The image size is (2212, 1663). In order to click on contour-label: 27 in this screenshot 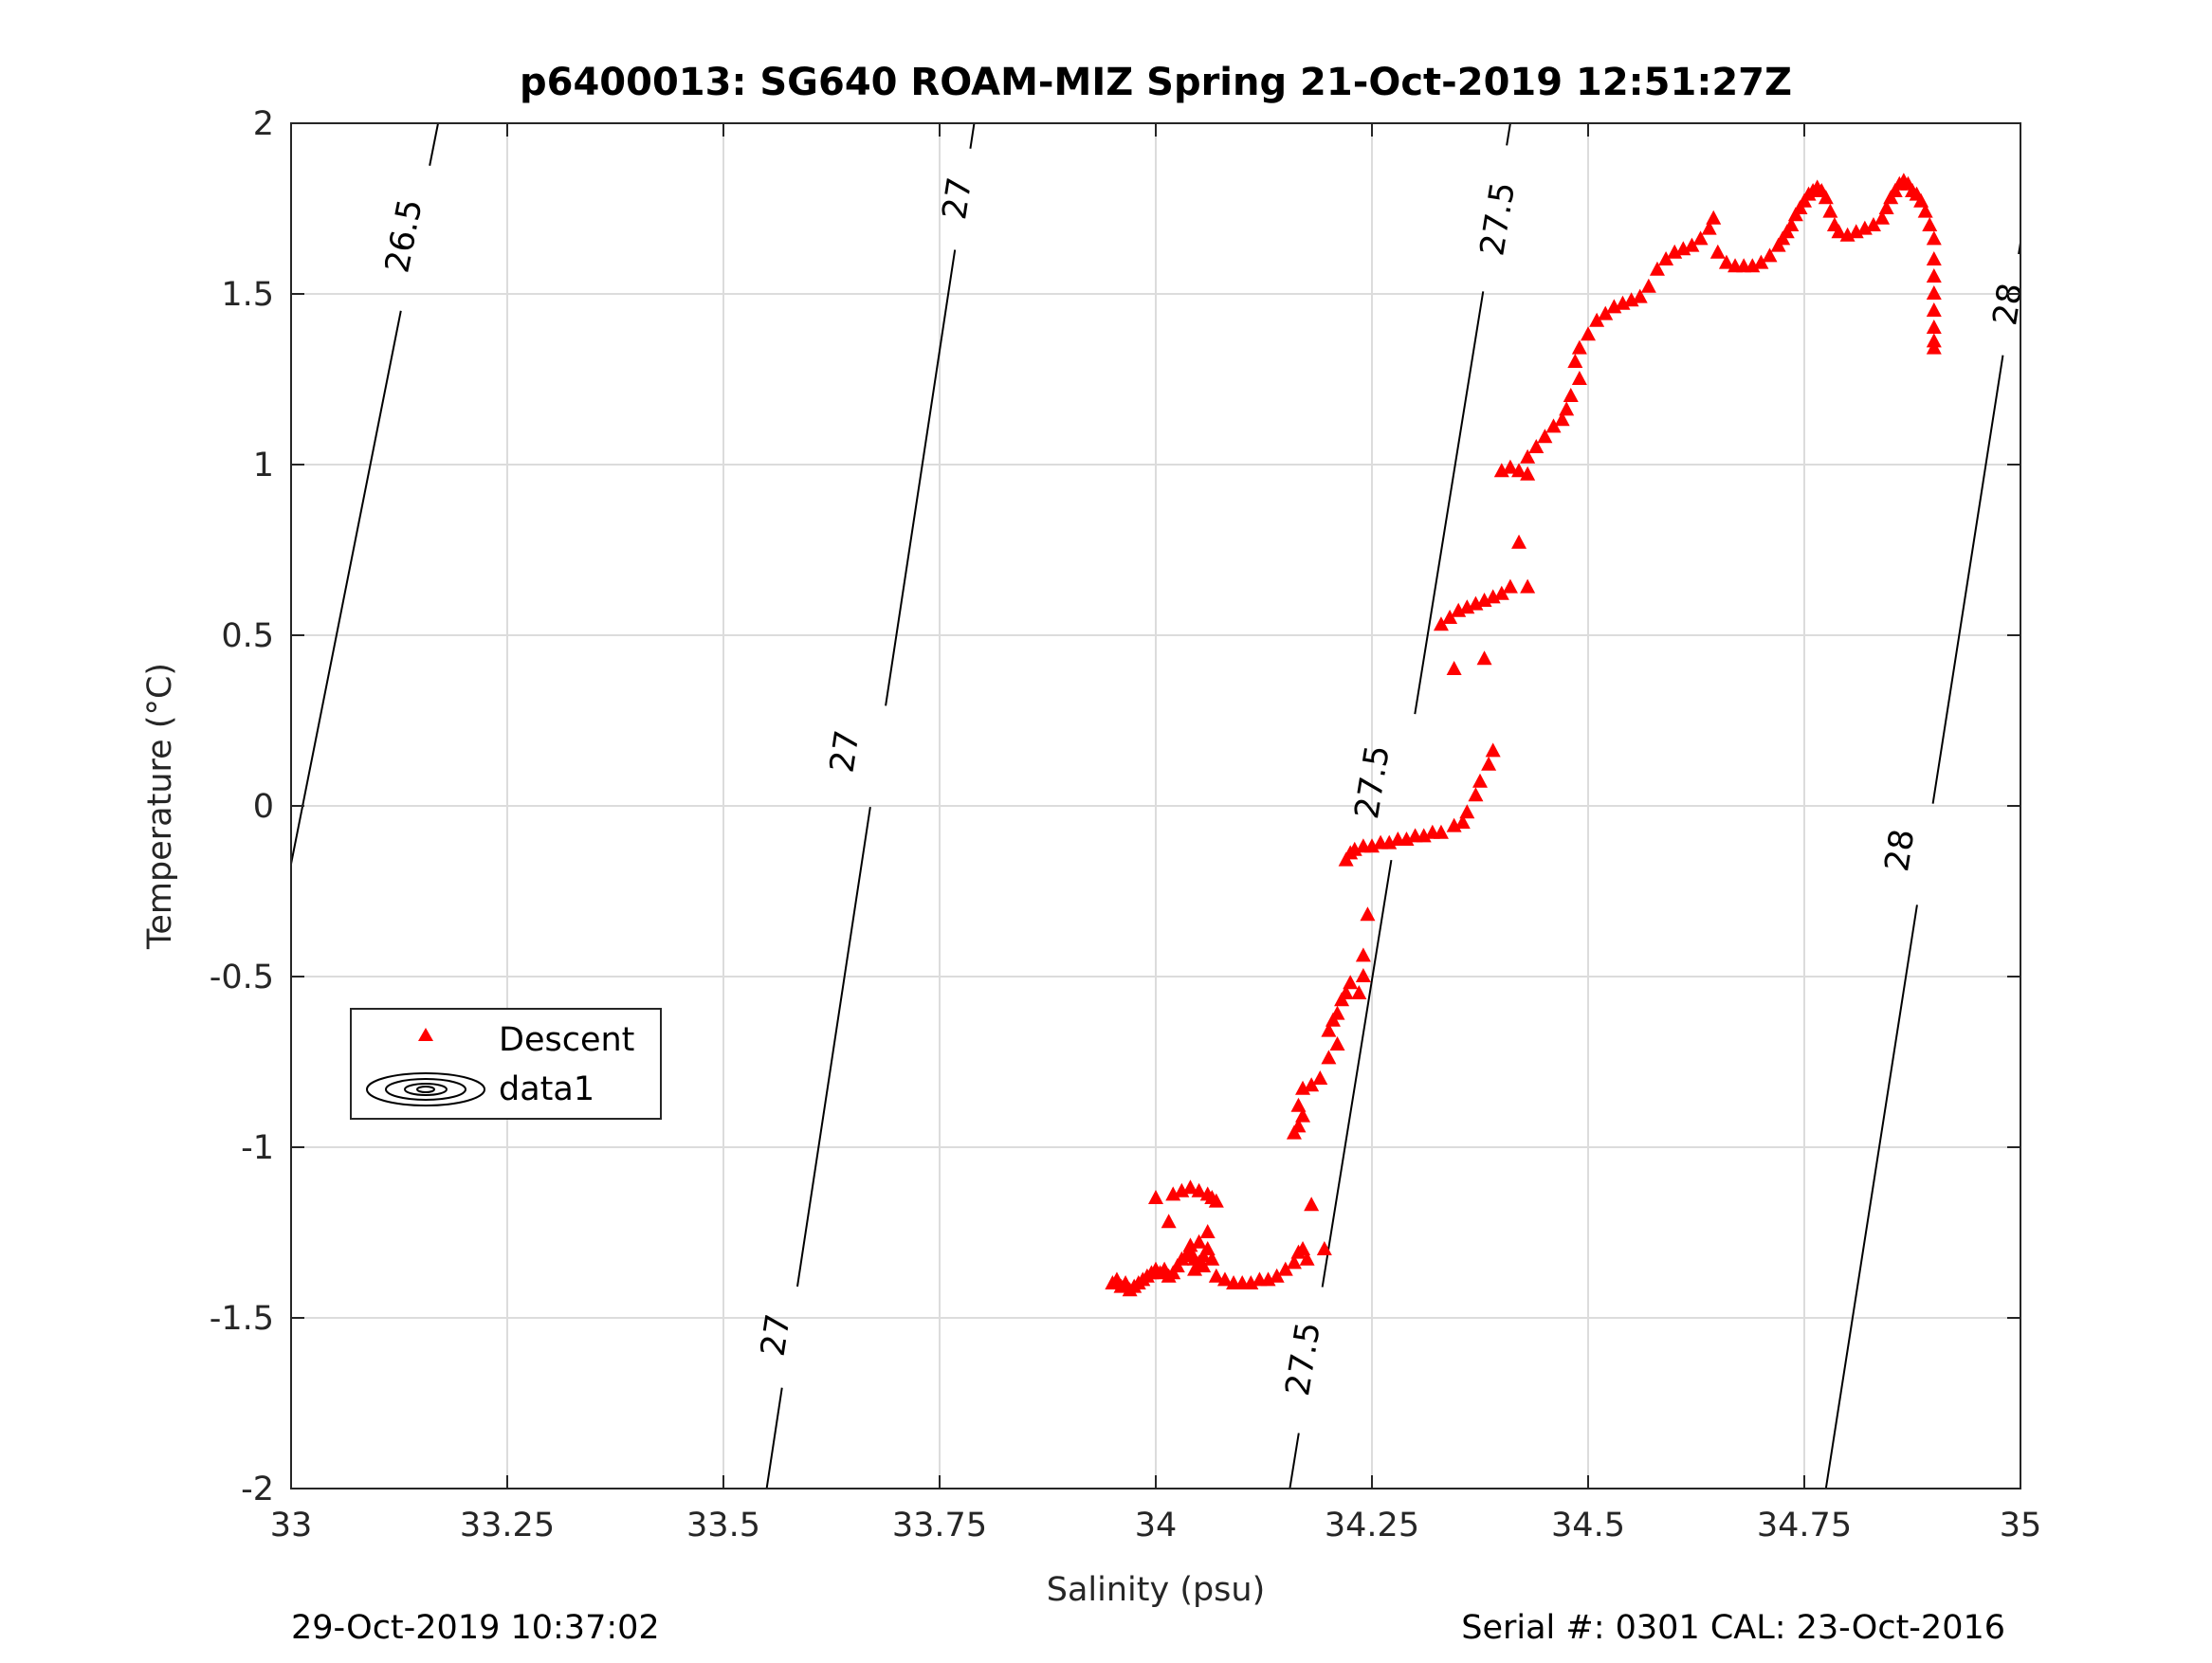, I will do `click(776, 1335)`.